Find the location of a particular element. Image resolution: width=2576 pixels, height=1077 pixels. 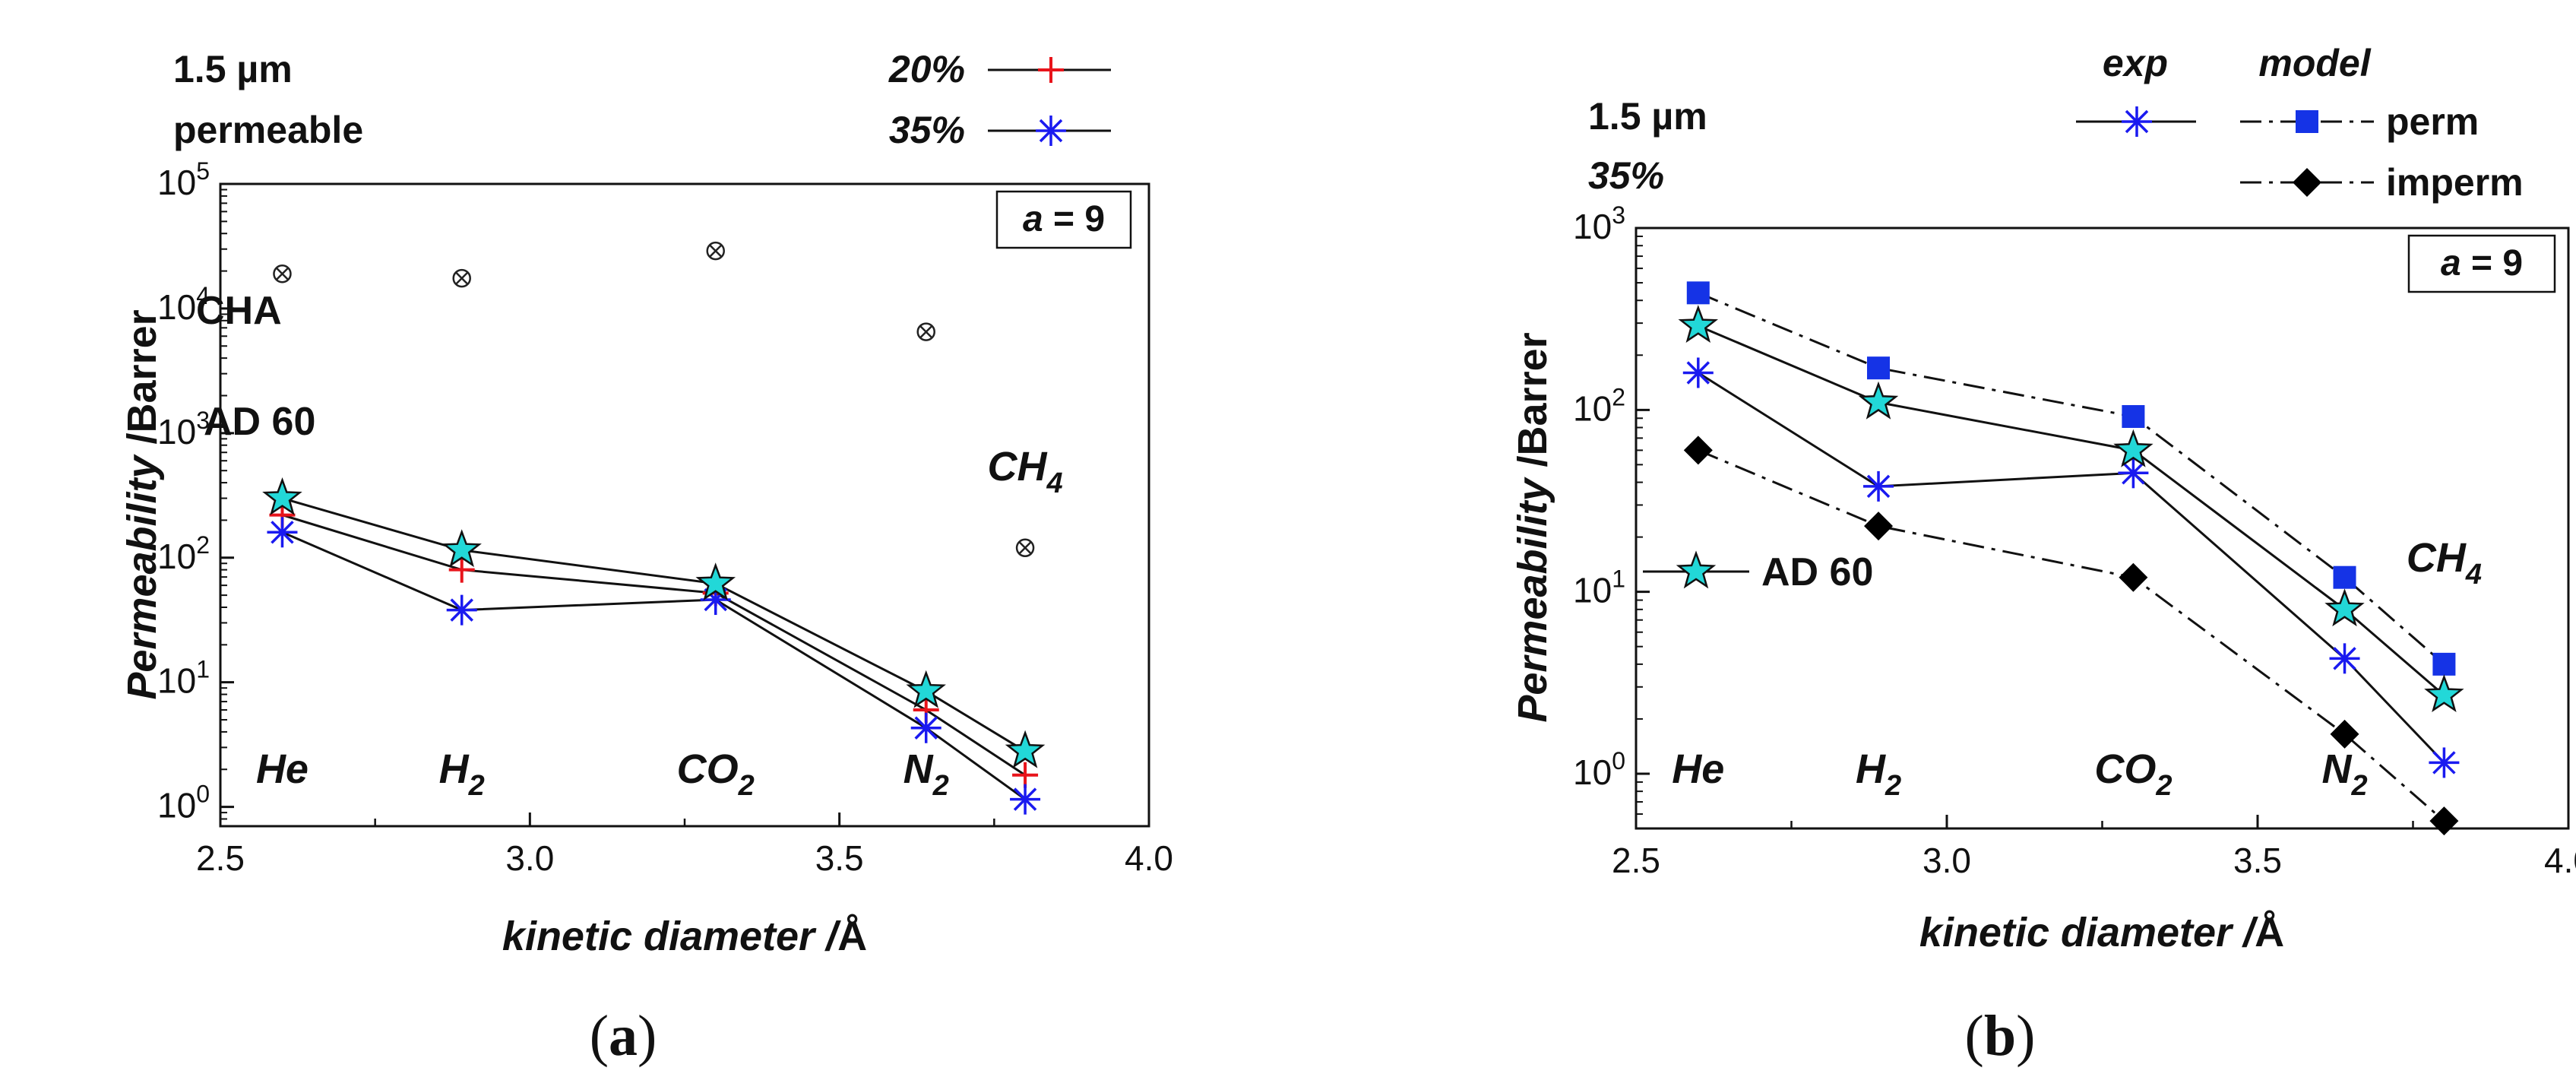

parameter-box-a is located at coordinates (1063, 219).